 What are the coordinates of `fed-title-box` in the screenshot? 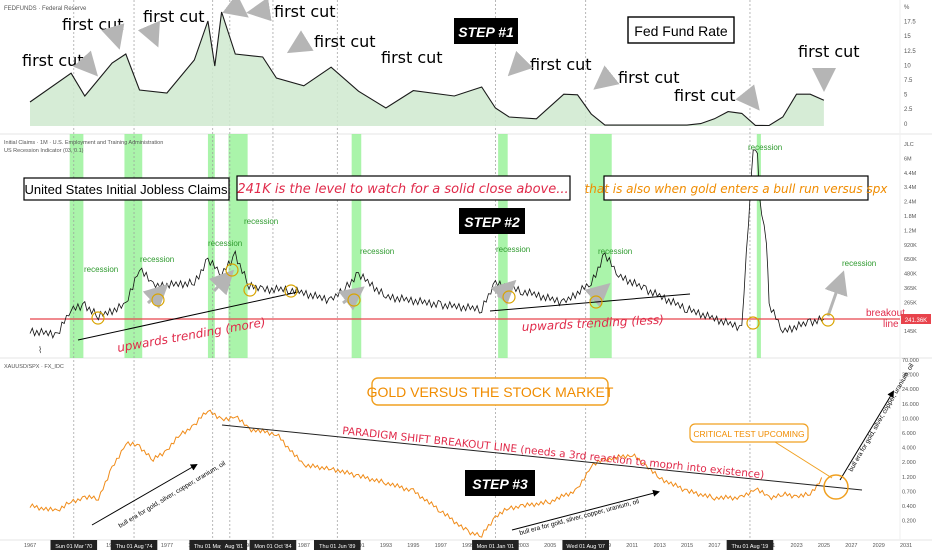 It's located at (681, 30).